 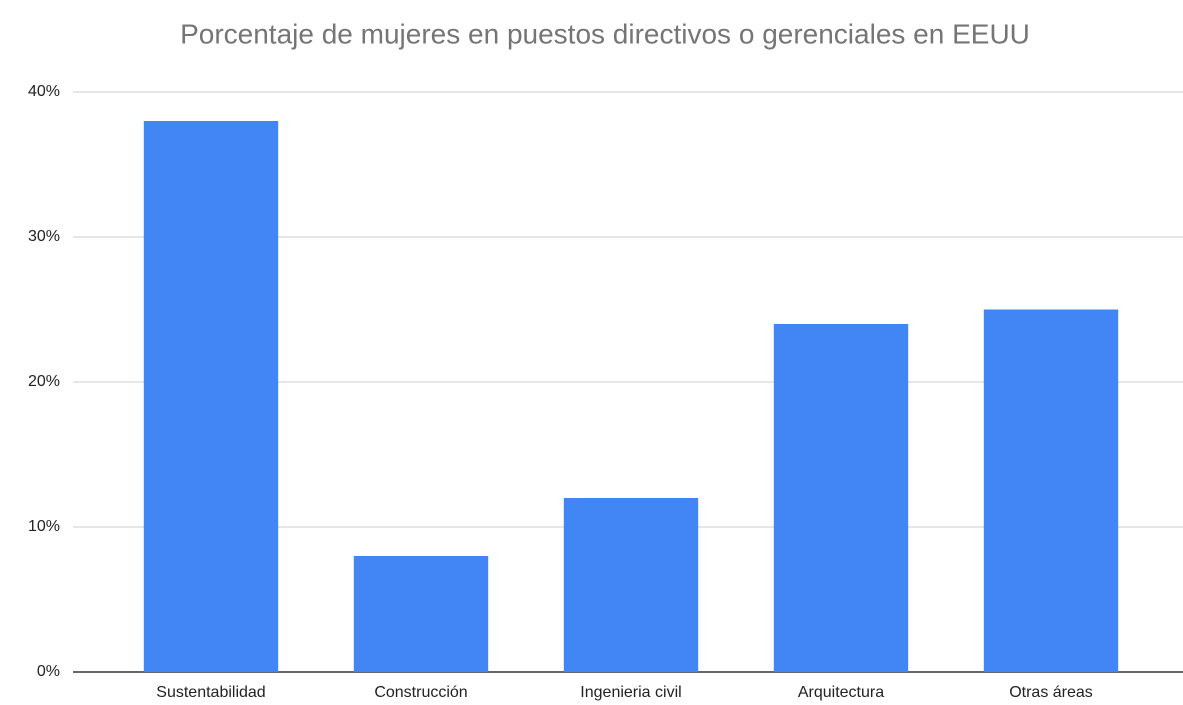 I want to click on x-tick-label: Sustentabilidad, so click(x=210, y=692).